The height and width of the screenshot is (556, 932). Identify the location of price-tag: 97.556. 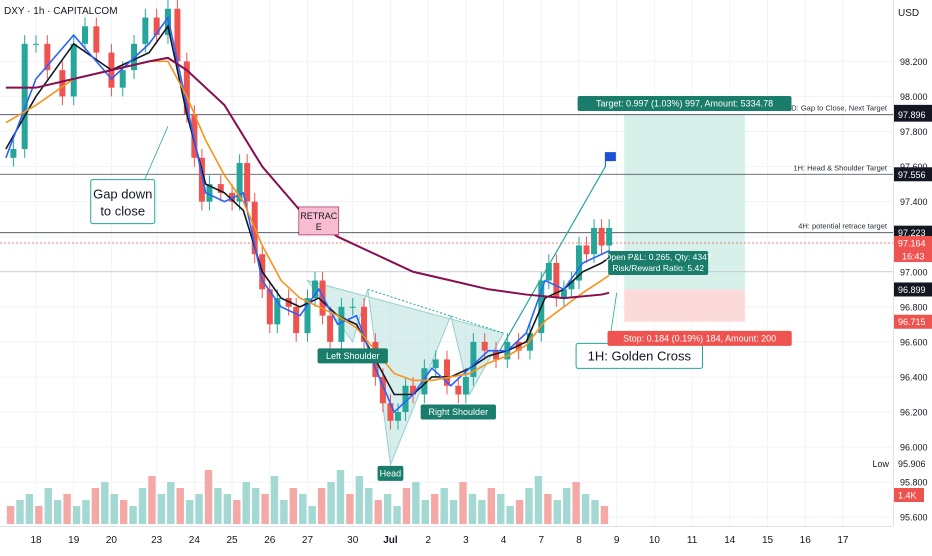
(912, 175).